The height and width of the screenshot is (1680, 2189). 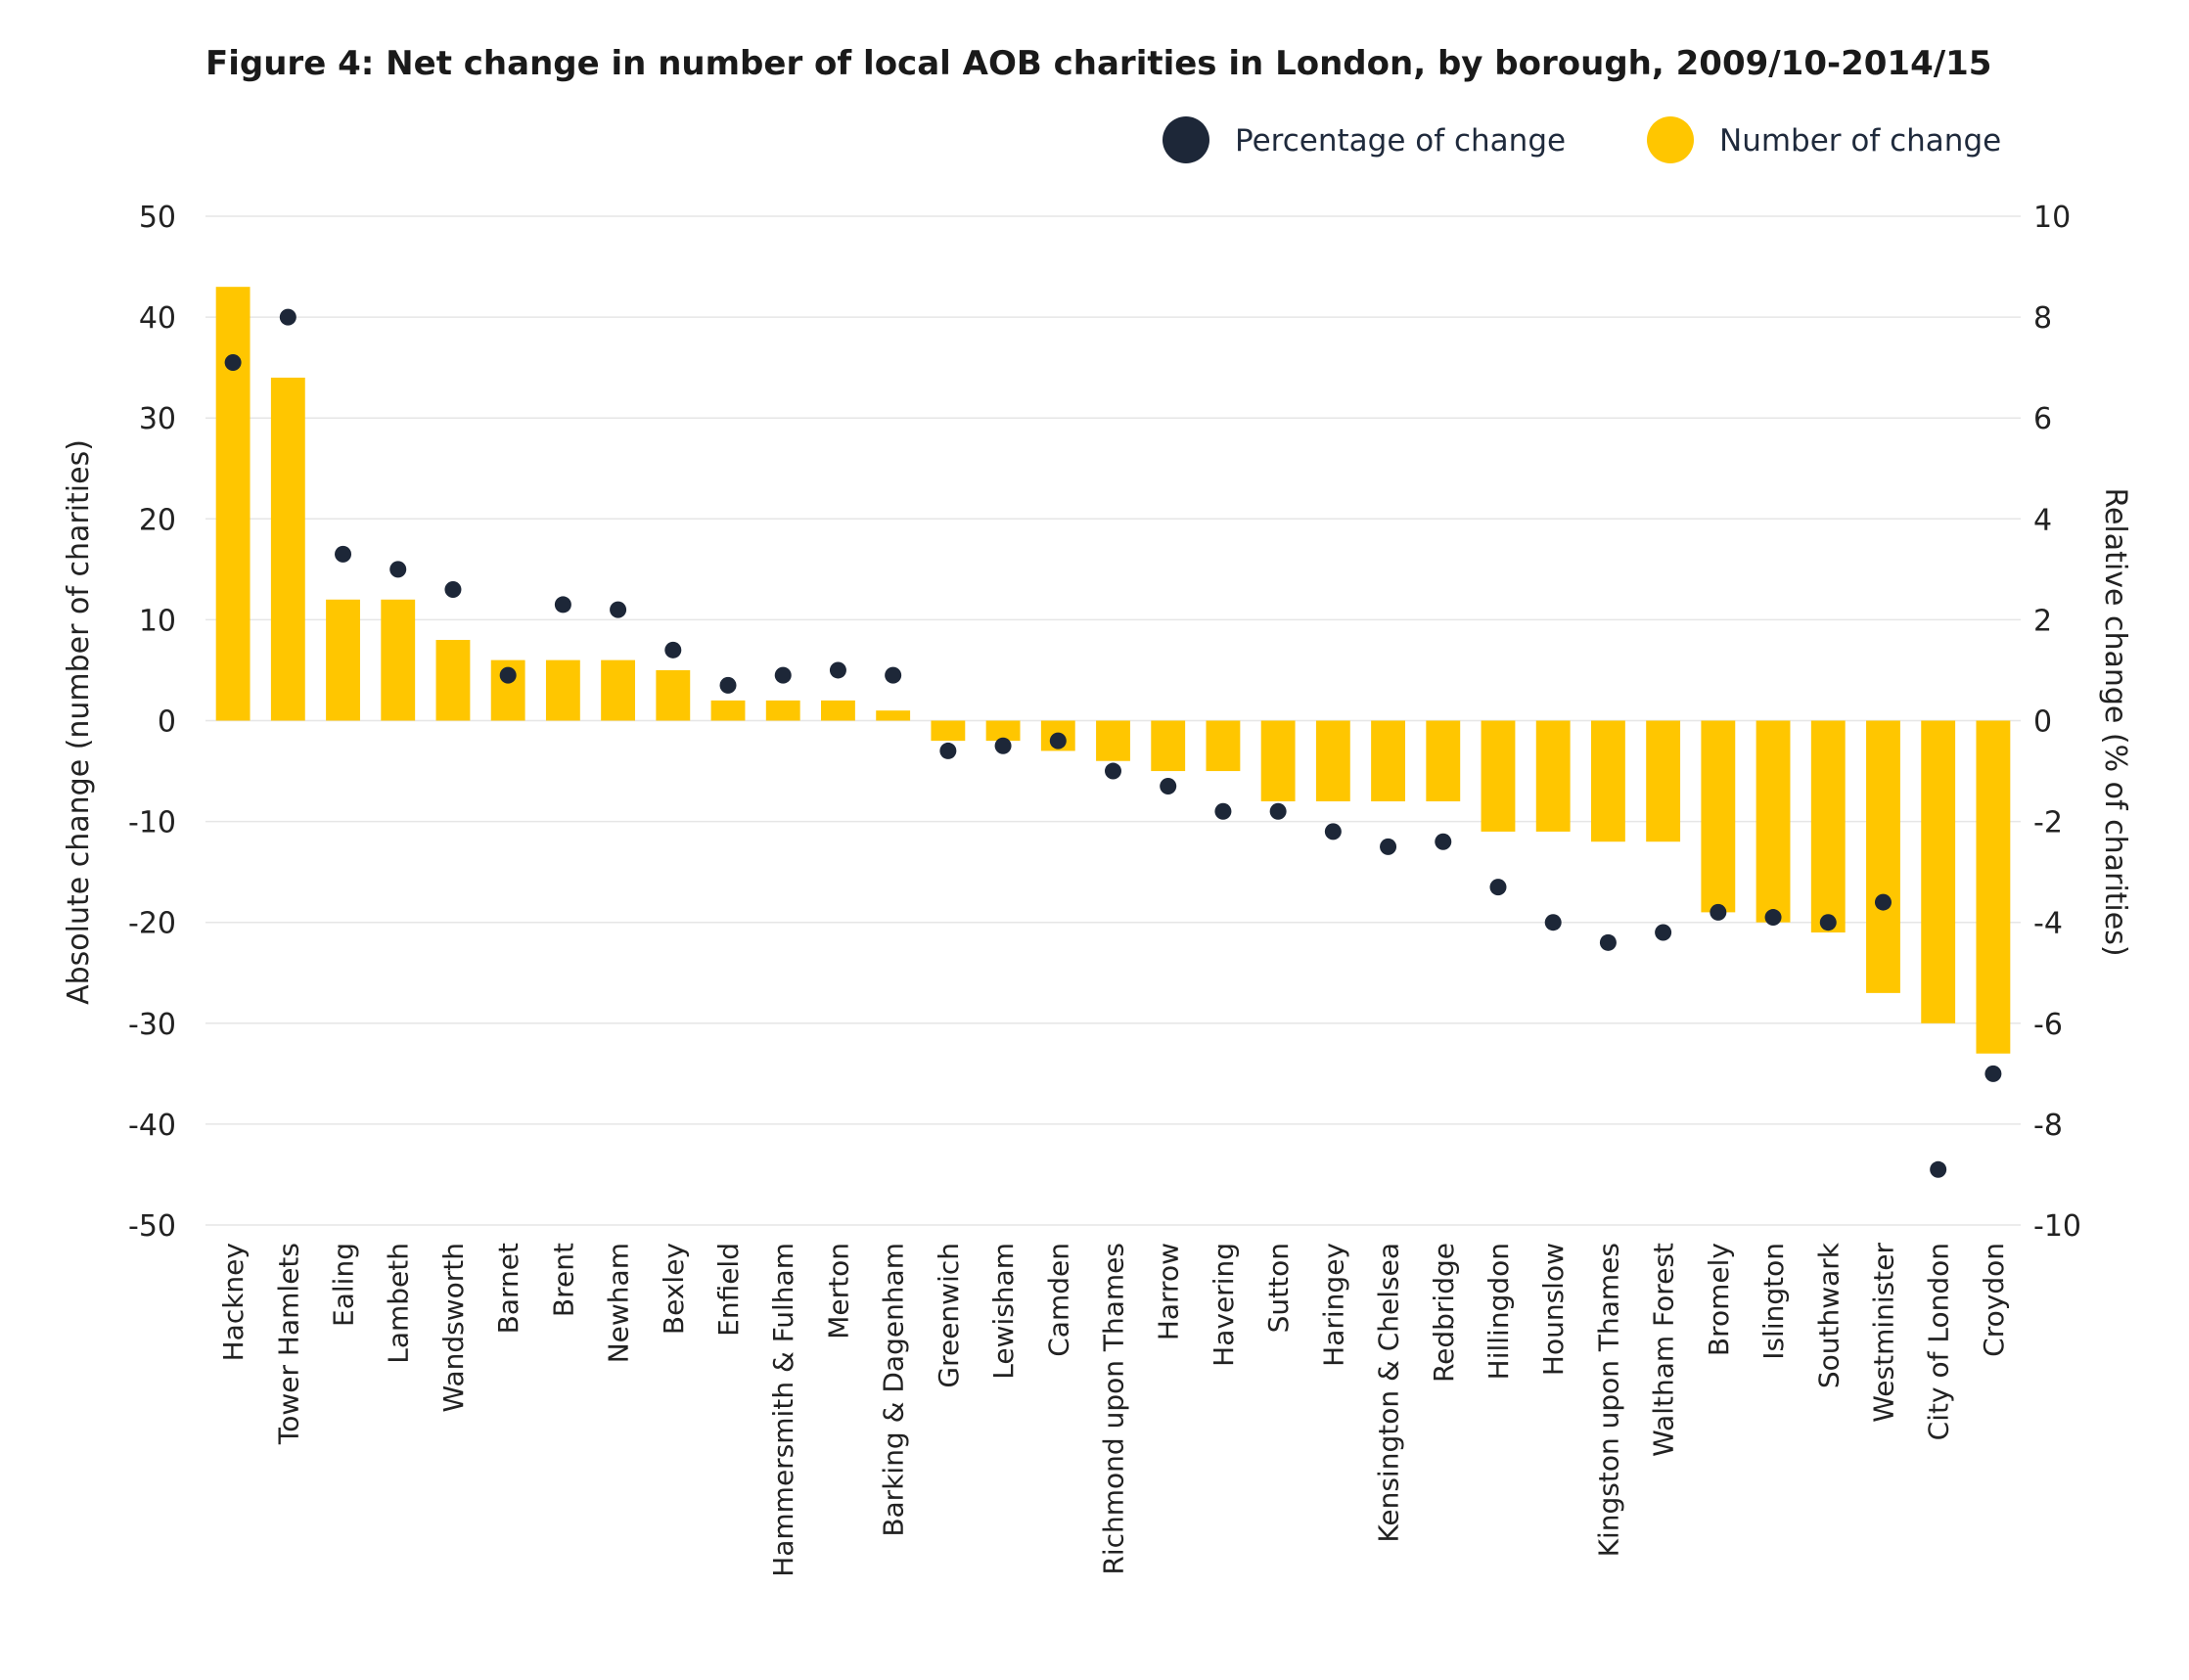 What do you see at coordinates (1607, 781) in the screenshot?
I see `bar-kingston-upon-thames` at bounding box center [1607, 781].